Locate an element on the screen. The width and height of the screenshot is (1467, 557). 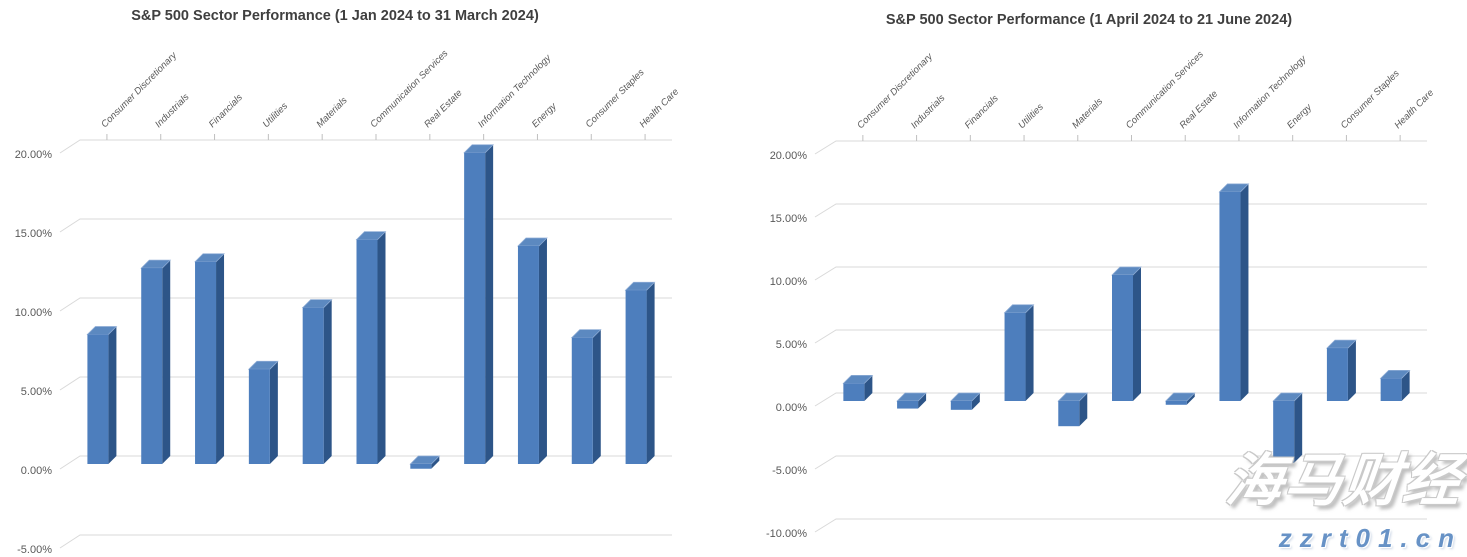
y-axis-tick-label: 10.00% is located at coordinates (789, 282).